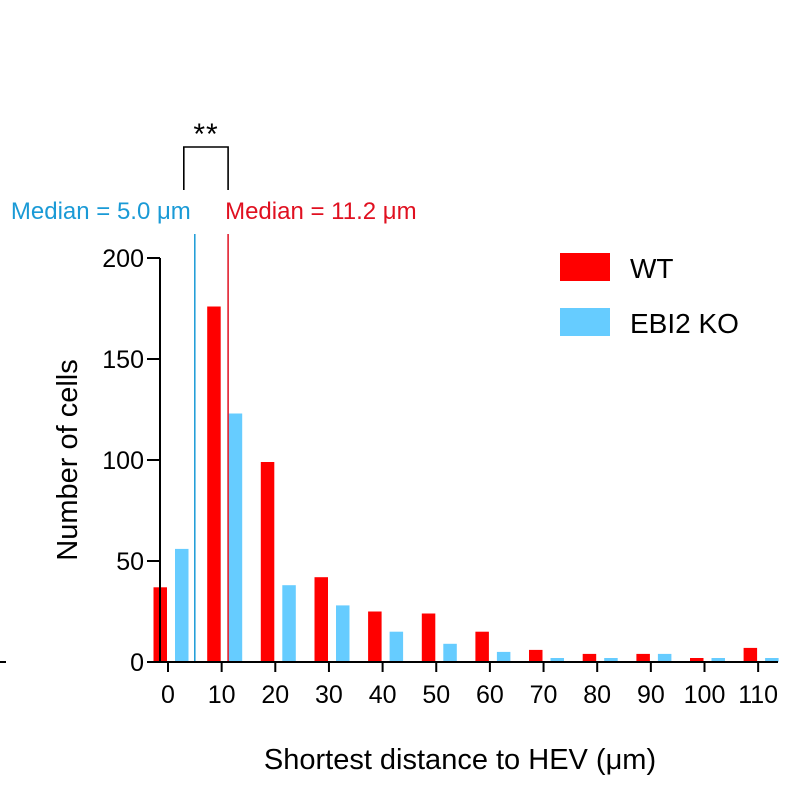 This screenshot has width=793, height=791. Describe the element at coordinates (130, 562) in the screenshot. I see `y-tick-label-50: 50` at that location.